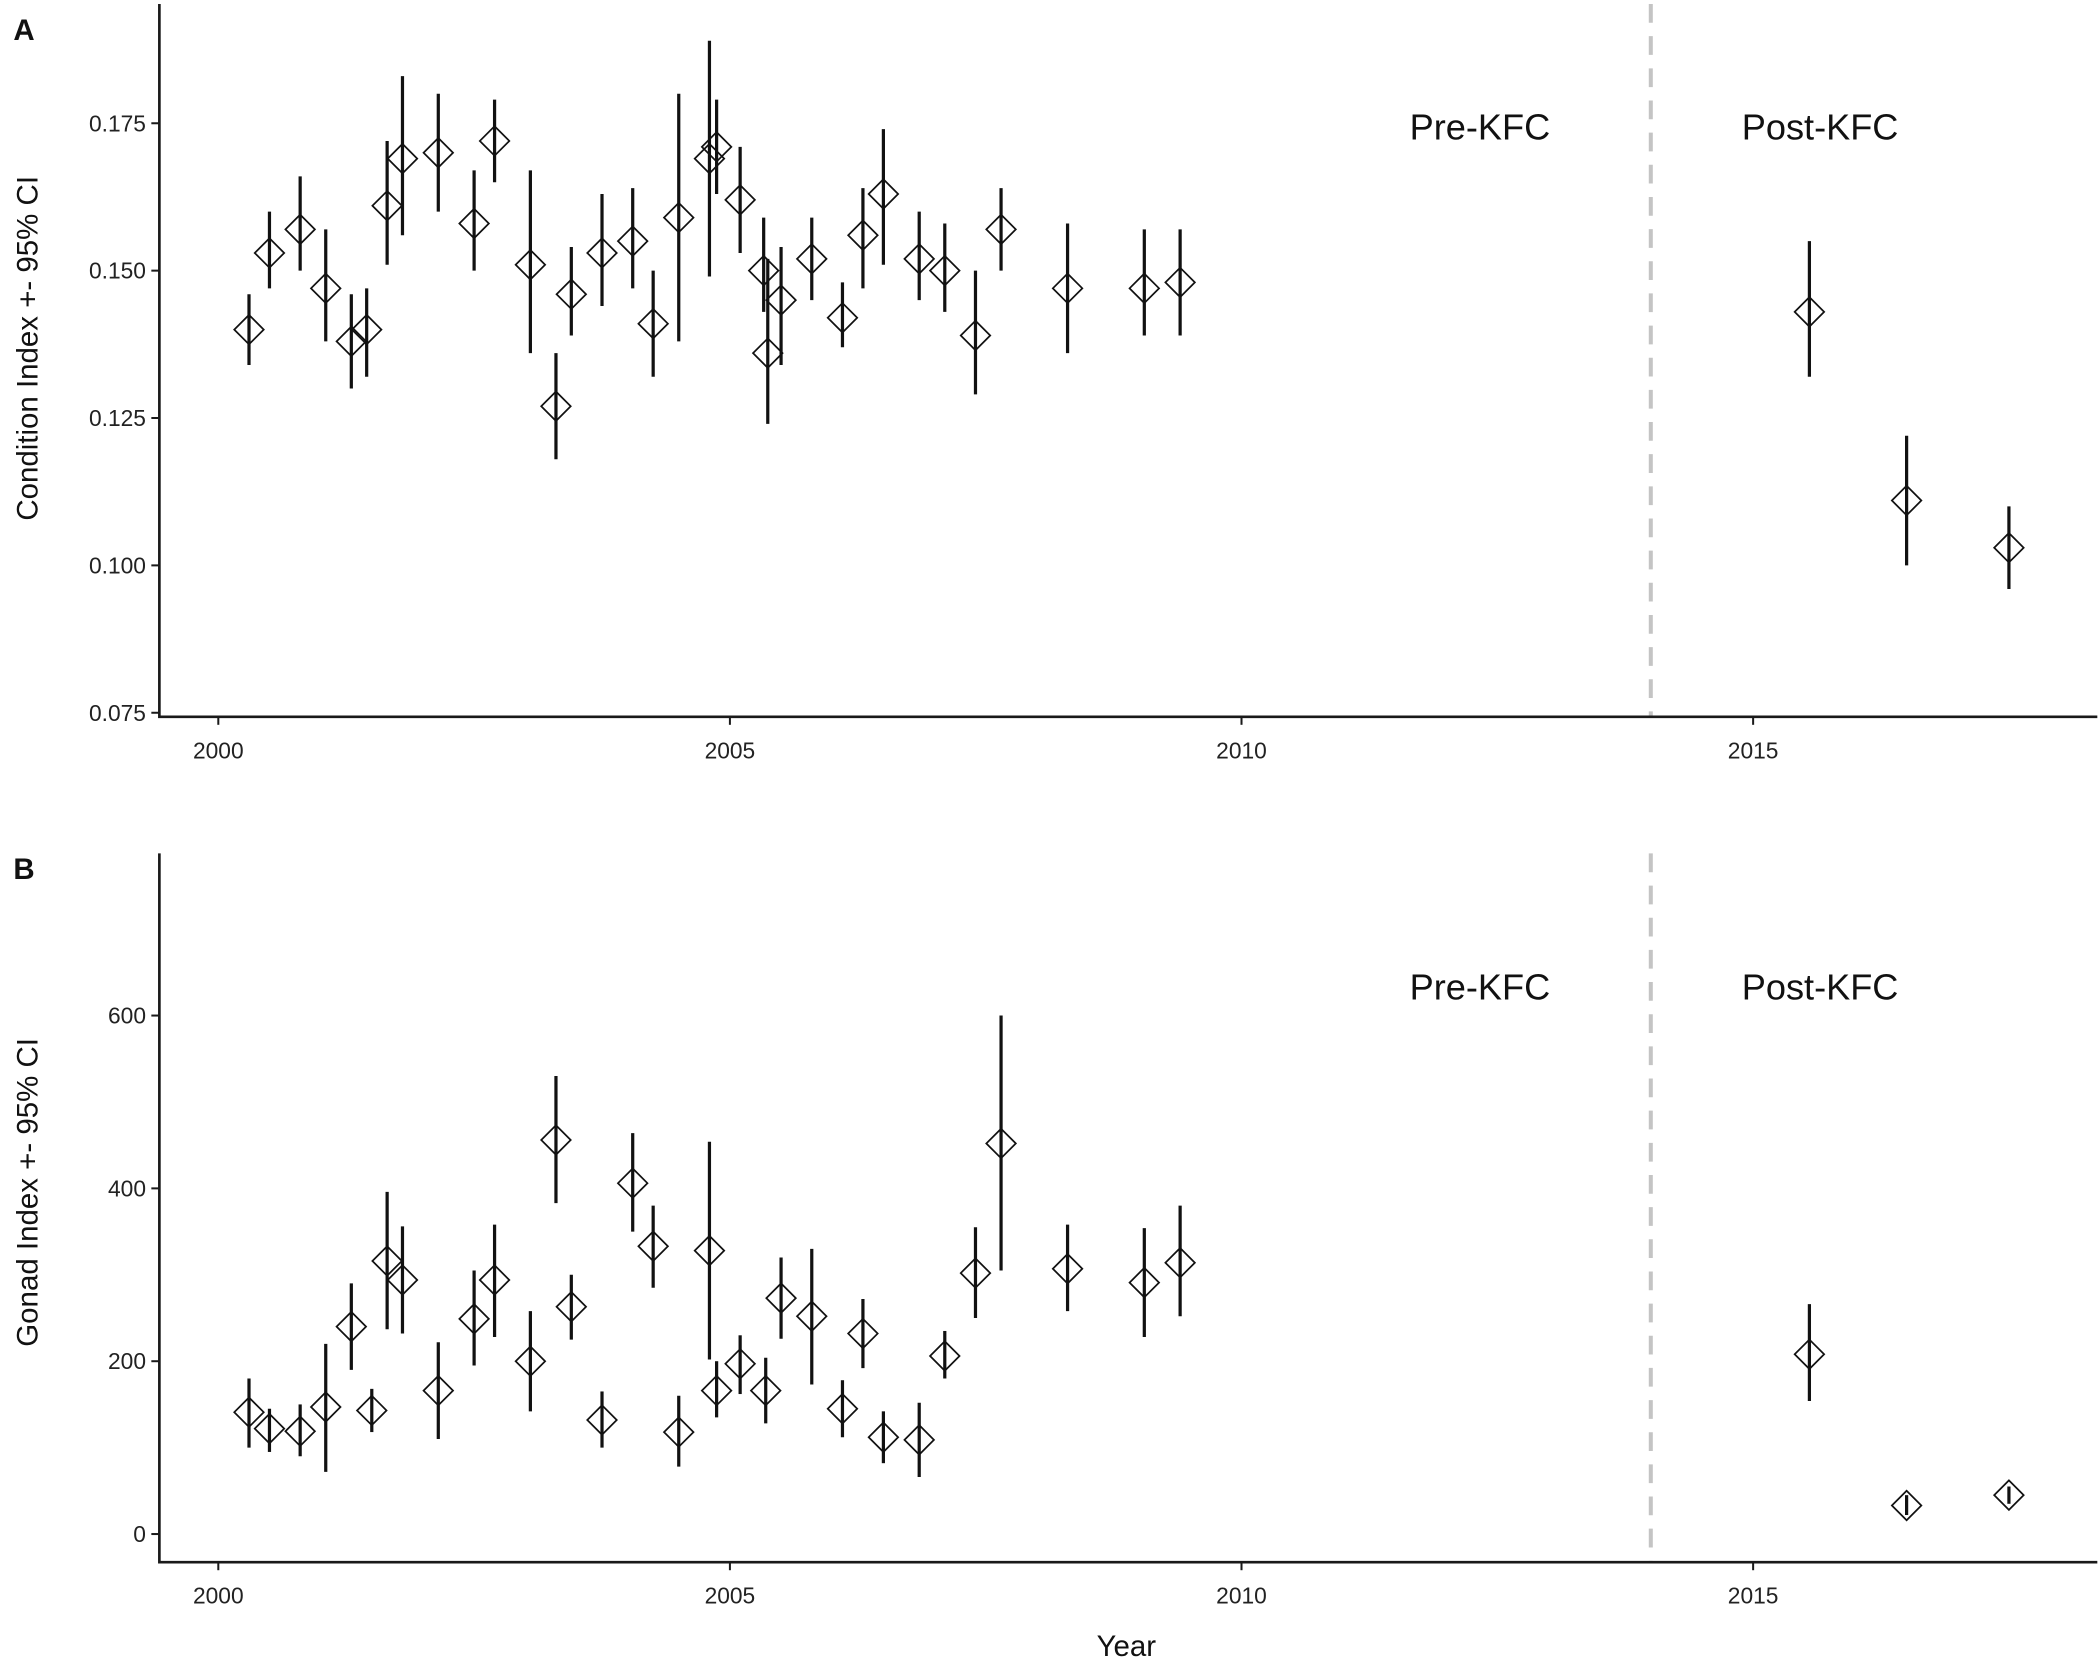 The image size is (2100, 1664). What do you see at coordinates (127, 1016) in the screenshot?
I see `y-tick-label: 600` at bounding box center [127, 1016].